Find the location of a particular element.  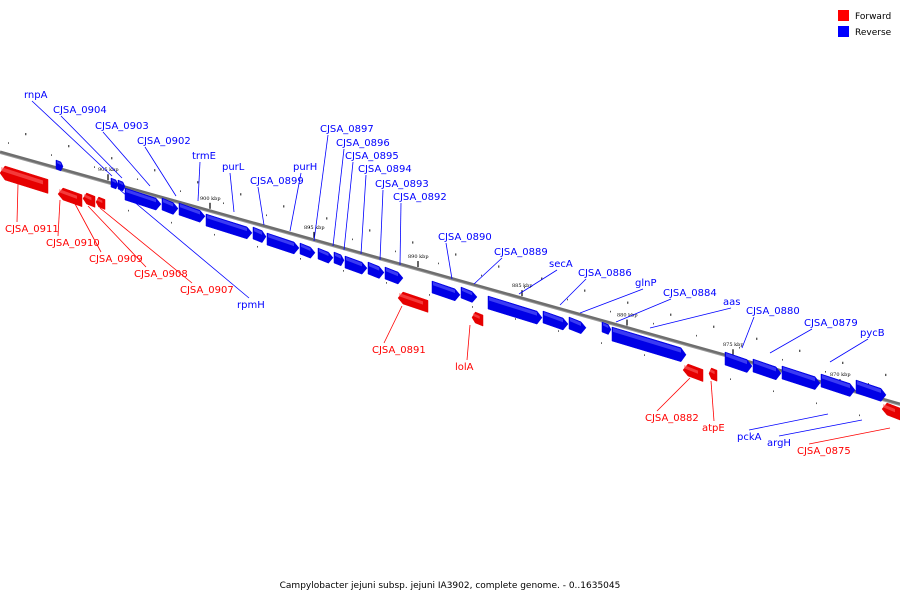

leader-atpe is located at coordinates (712, 401).